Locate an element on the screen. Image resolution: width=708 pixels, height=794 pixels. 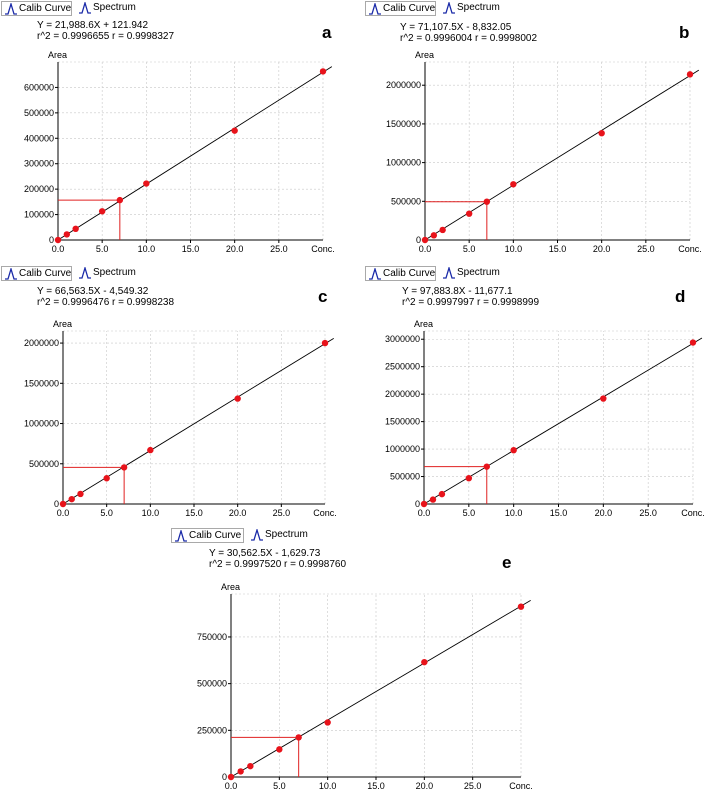
y-tick-label: 2500000 is located at coordinates (402, 367).